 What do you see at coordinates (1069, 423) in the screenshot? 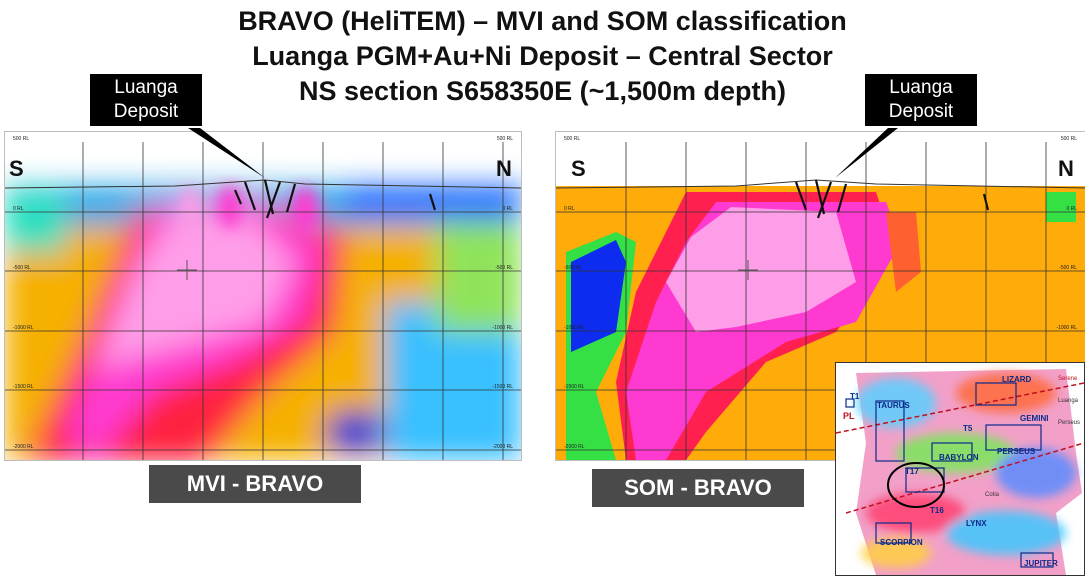
I see `inset-line-label-perseus: Perseus` at bounding box center [1069, 423].